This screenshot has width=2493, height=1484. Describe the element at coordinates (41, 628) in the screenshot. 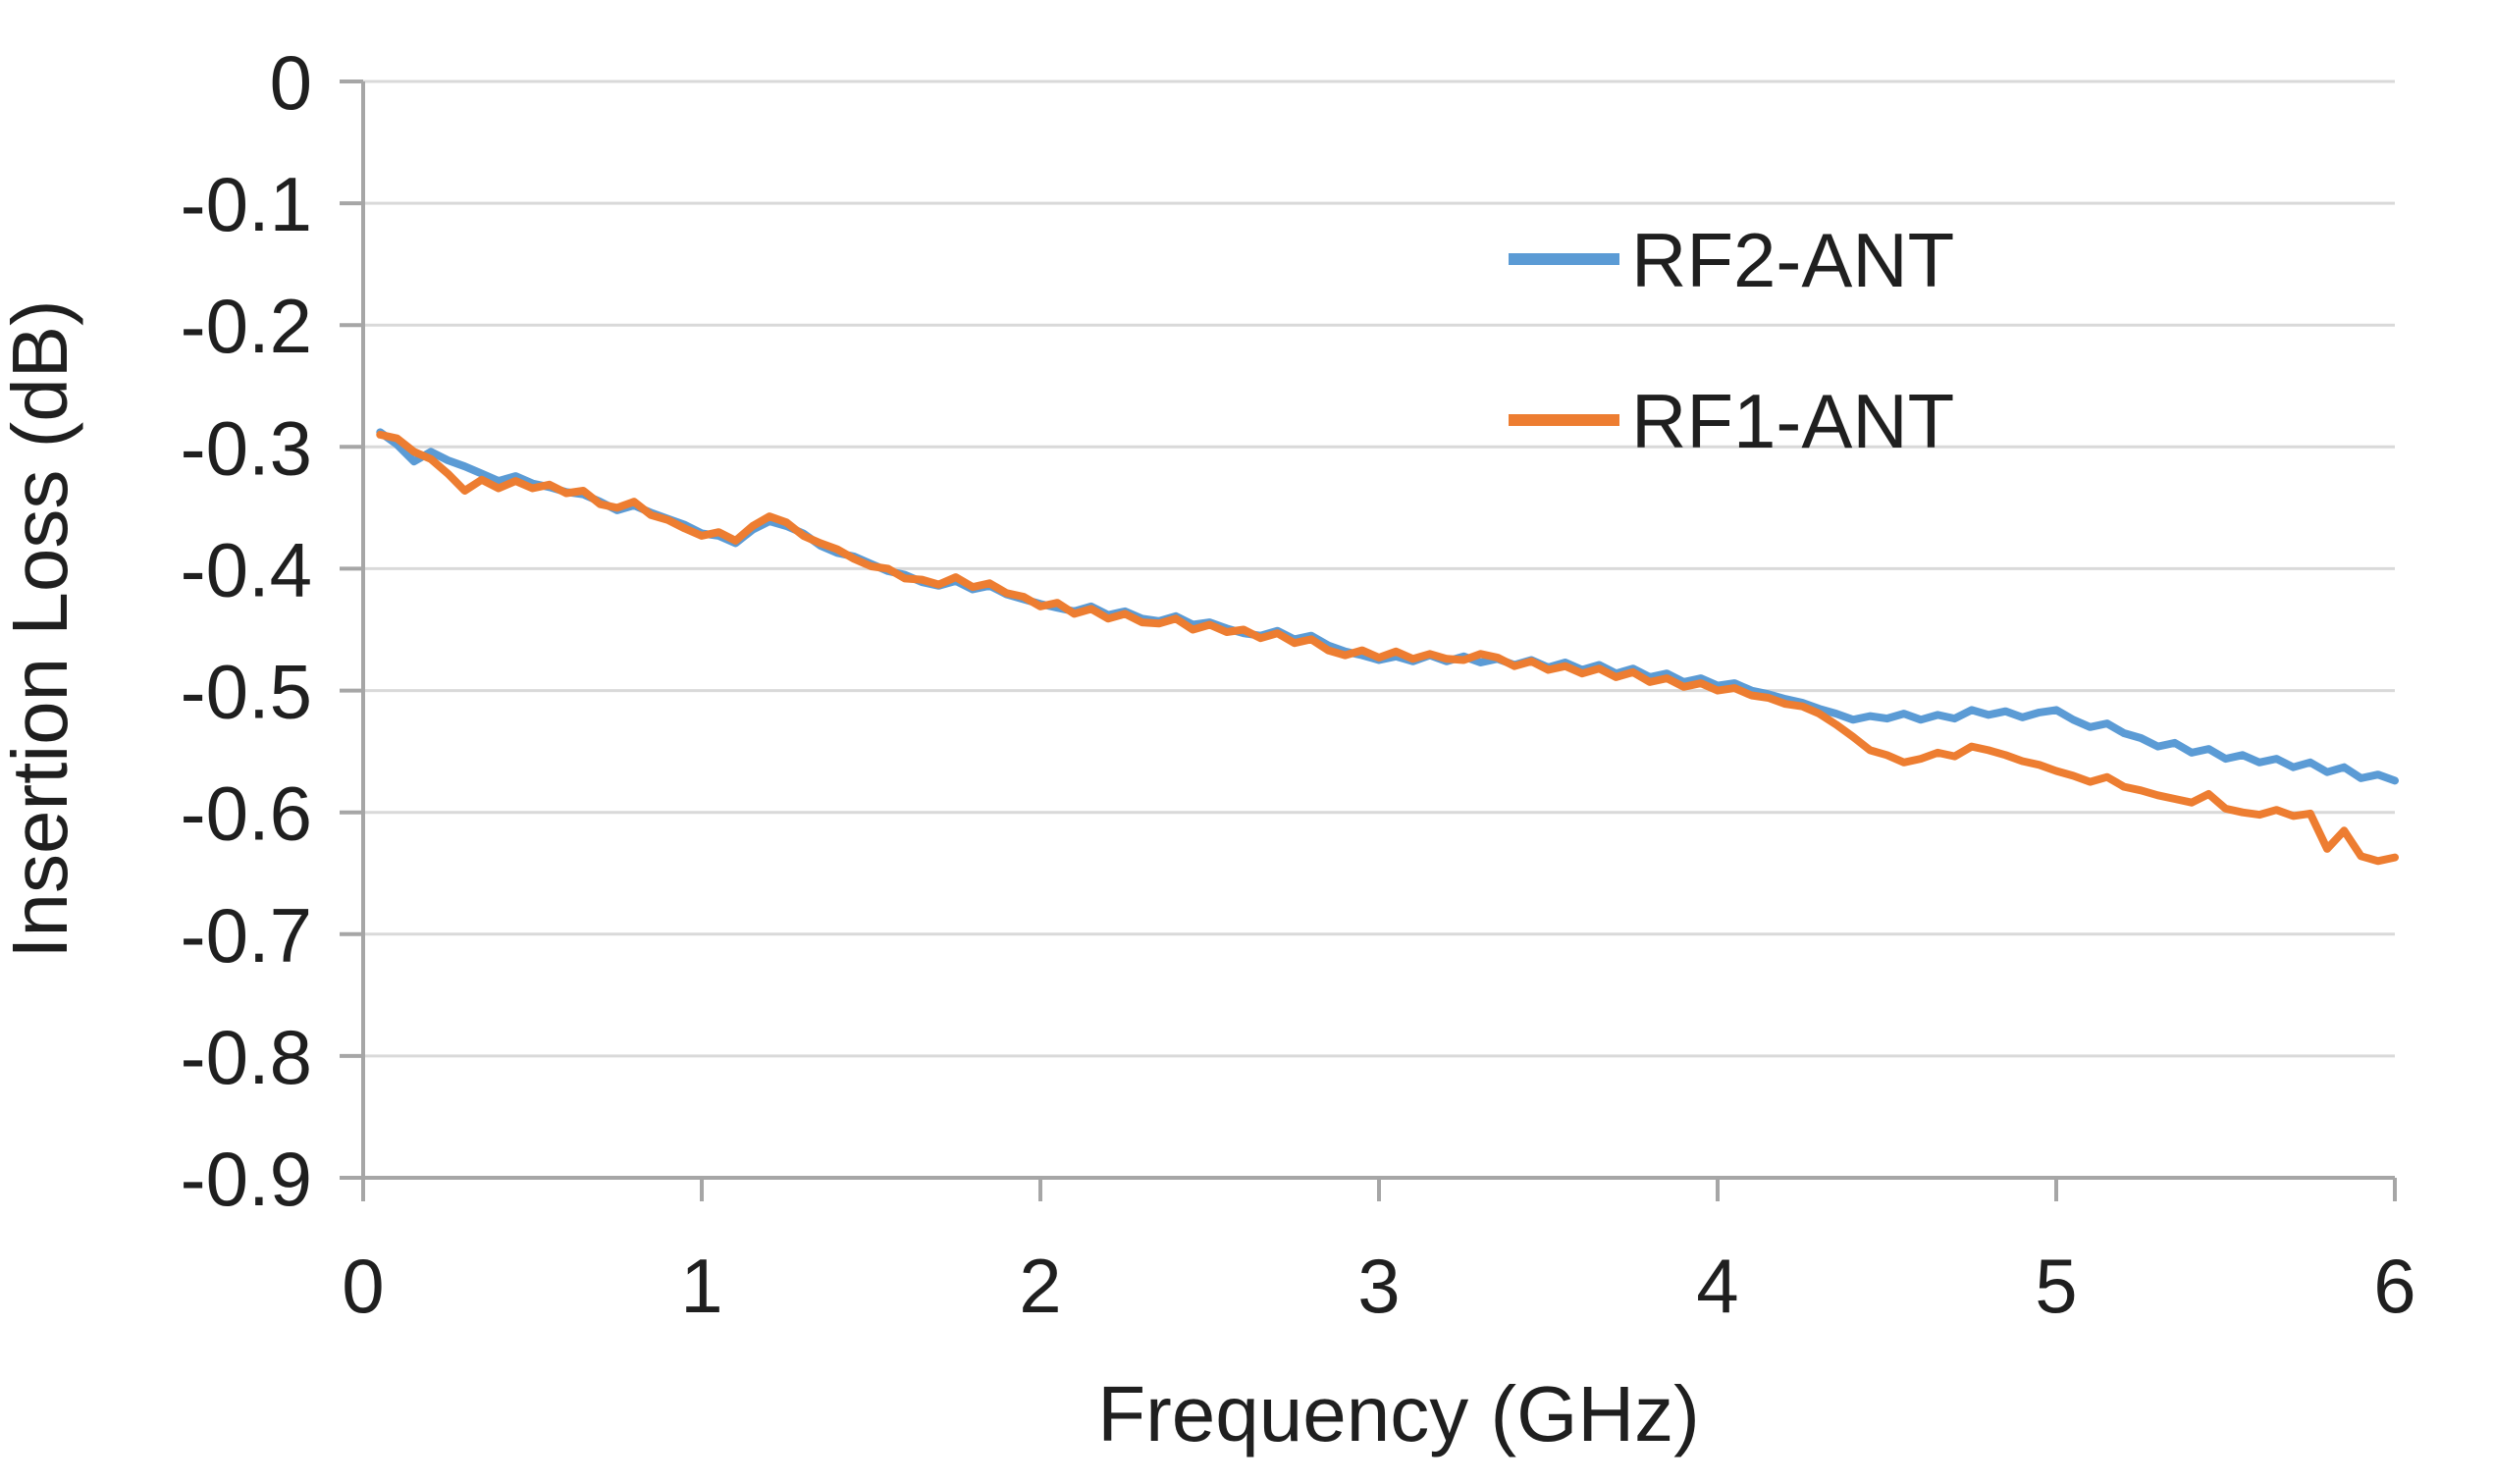

I see `y-axis-title: Insertion Loss (dB)` at that location.